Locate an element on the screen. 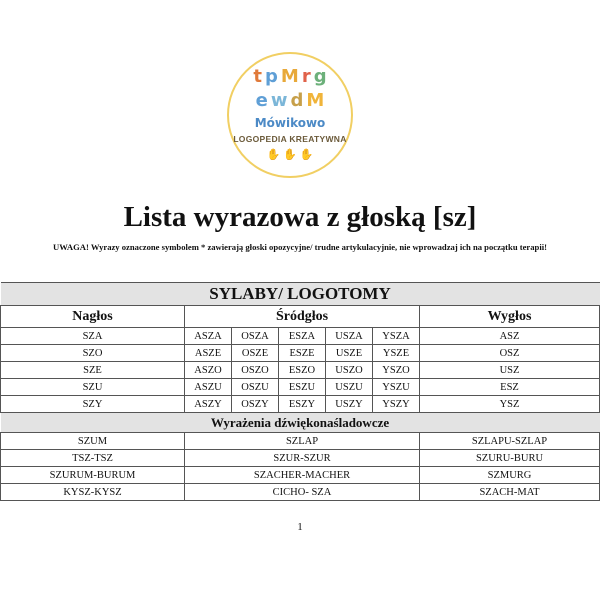  cell-srodglos: OSZE is located at coordinates (255, 353).